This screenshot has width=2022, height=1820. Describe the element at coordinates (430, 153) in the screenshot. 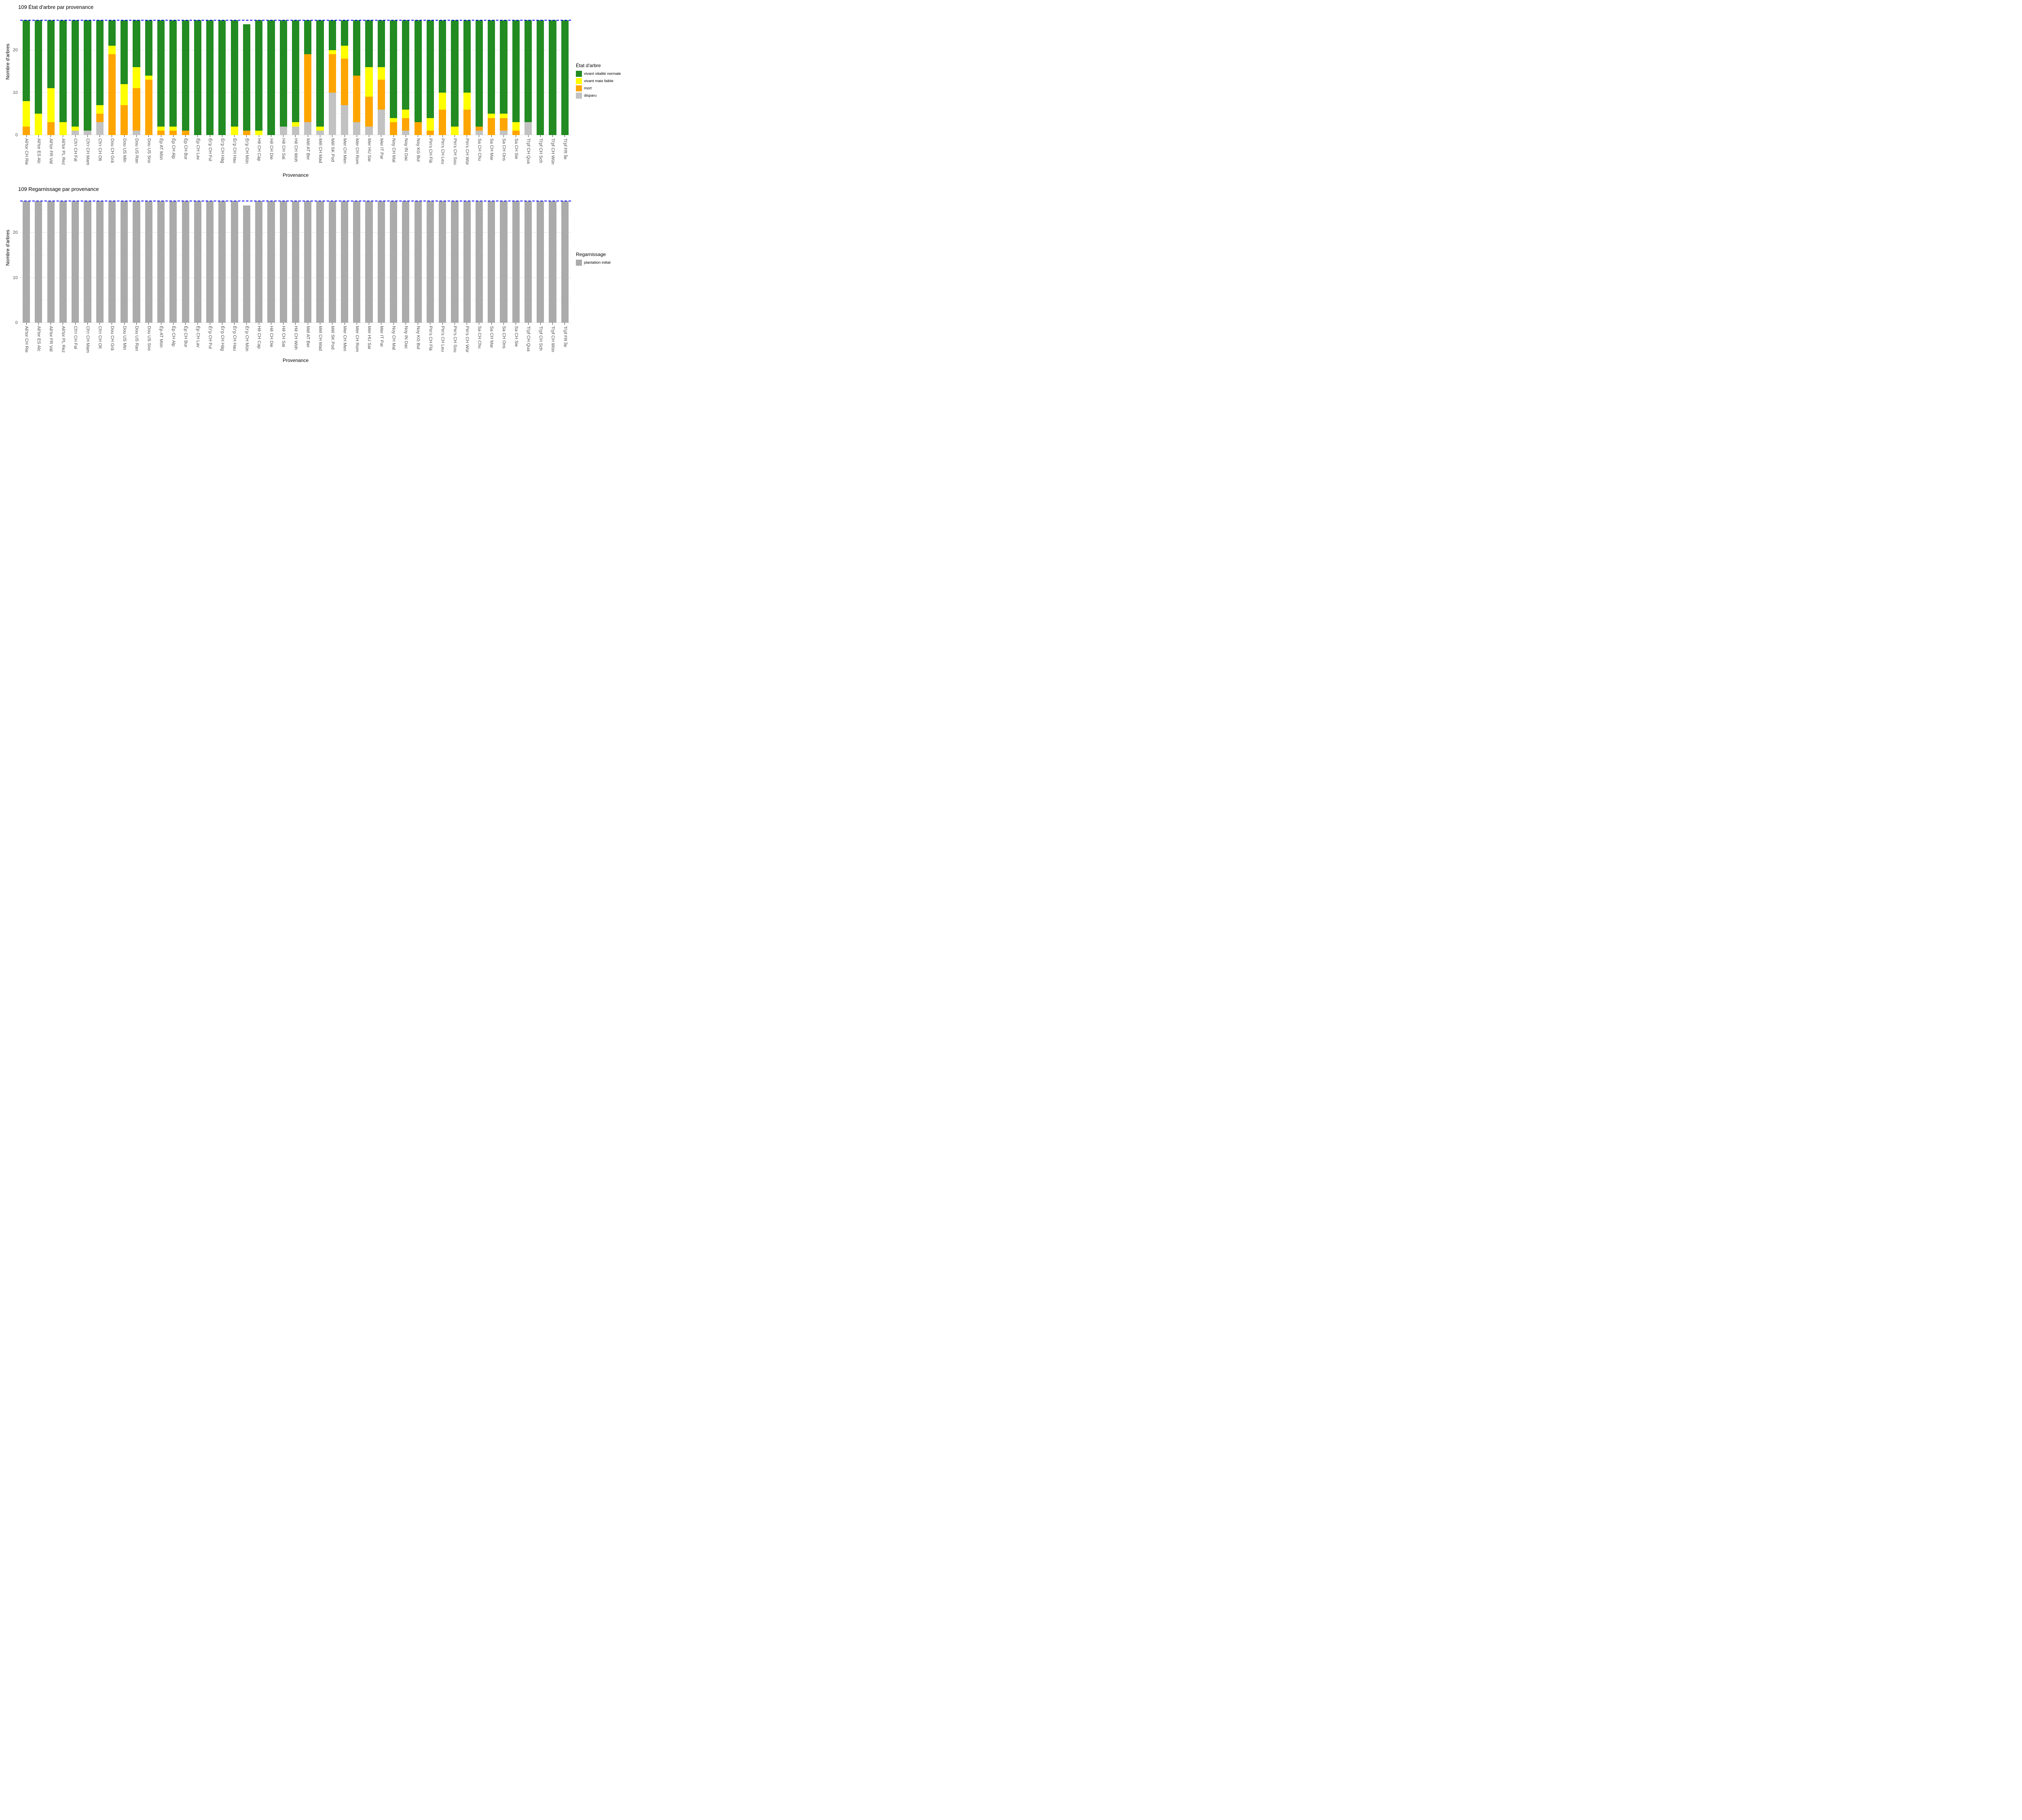

I see `x-label-slot: Pin's CH Flä` at that location.